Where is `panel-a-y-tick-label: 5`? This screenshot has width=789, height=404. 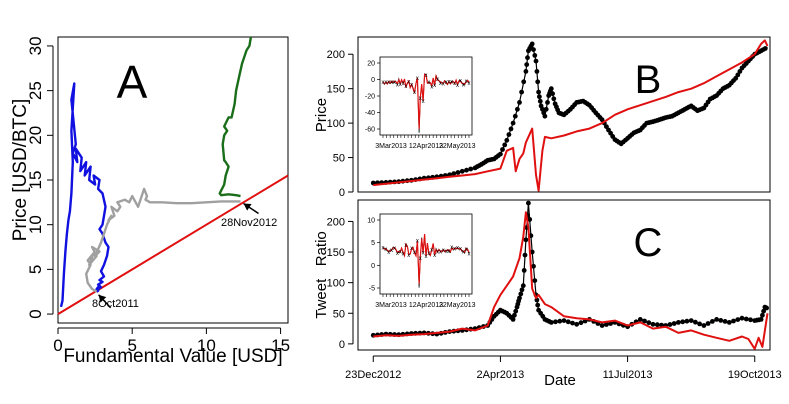
panel-a-y-tick-label: 5 is located at coordinates (35, 269).